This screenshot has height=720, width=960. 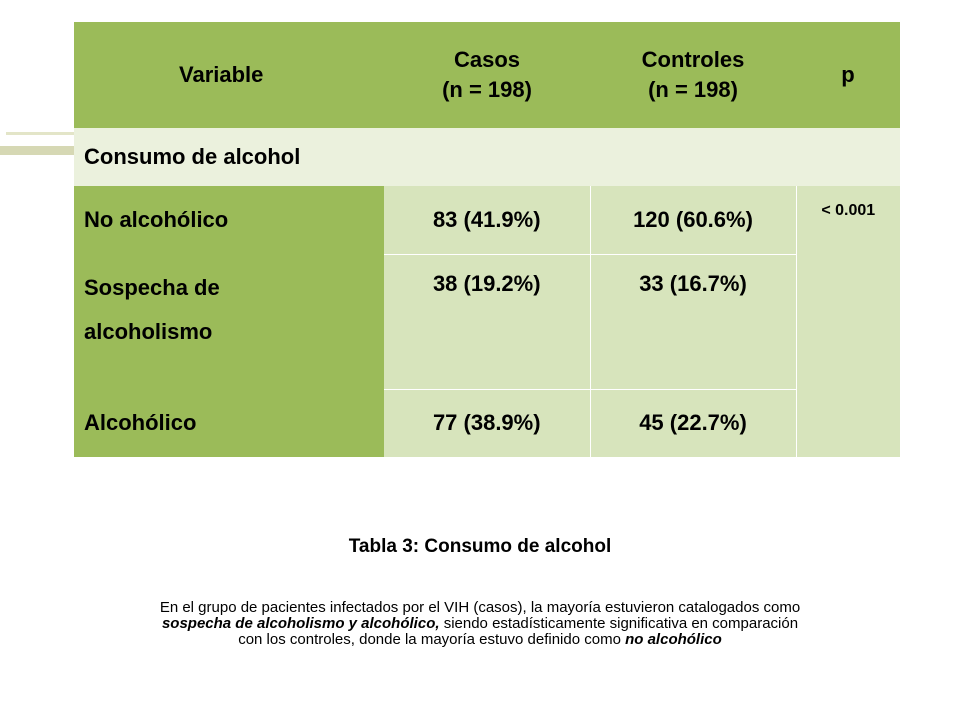 I want to click on cell-casos-sospecha: 38 (19.2%), so click(x=487, y=322).